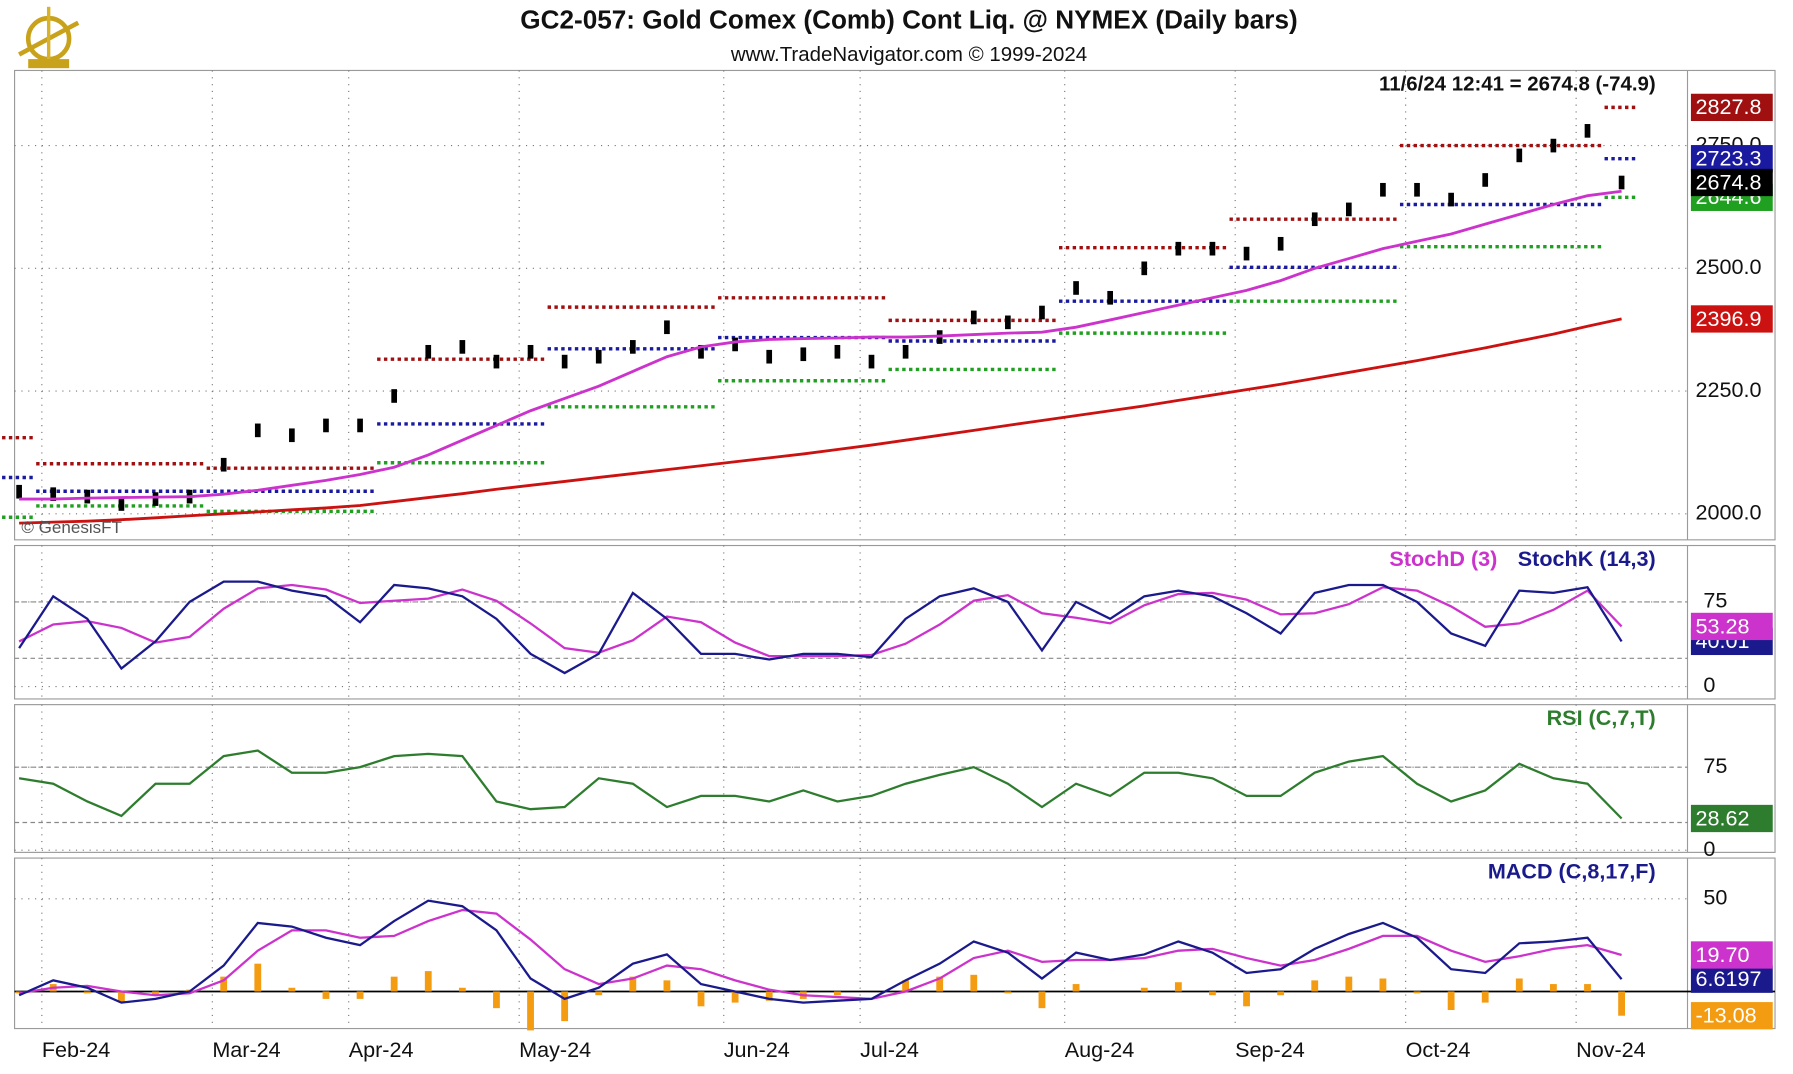 The height and width of the screenshot is (1074, 1793). Describe the element at coordinates (1100, 1049) in the screenshot. I see `x-tick-label: Aug-24` at that location.